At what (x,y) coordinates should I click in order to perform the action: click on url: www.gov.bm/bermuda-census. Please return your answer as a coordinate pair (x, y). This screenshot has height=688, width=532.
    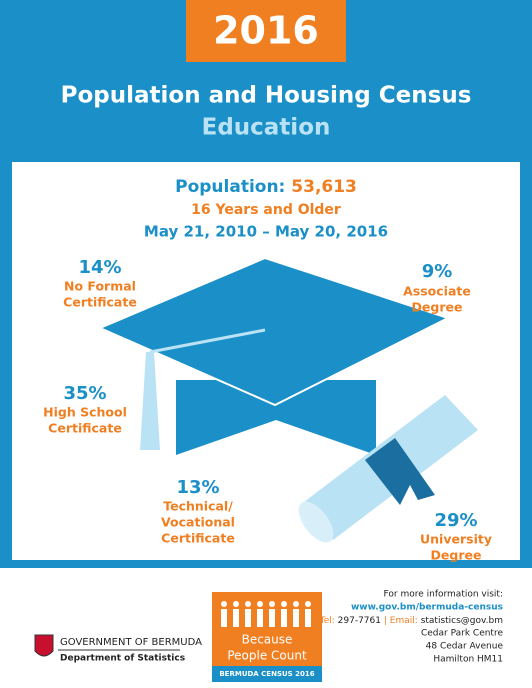
    Looking at the image, I should click on (427, 608).